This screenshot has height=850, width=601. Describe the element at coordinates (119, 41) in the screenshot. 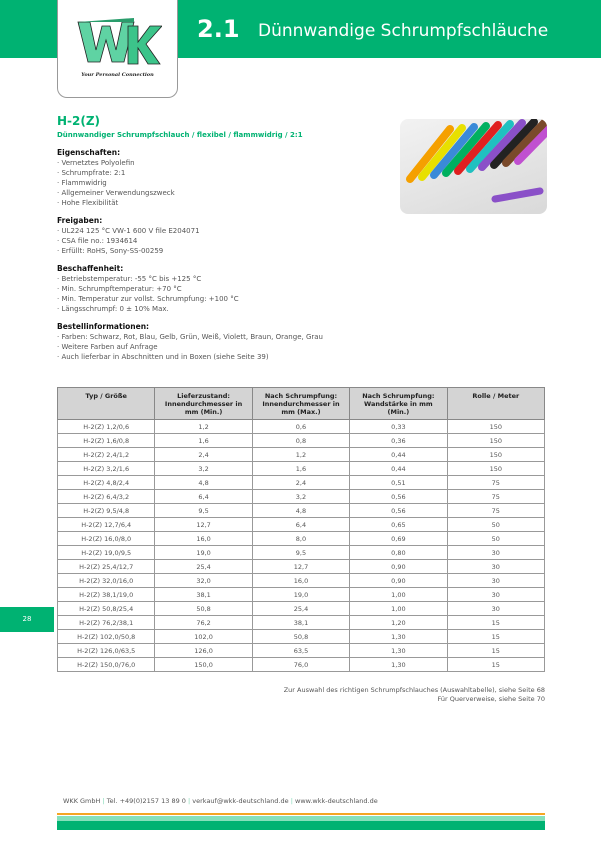

I see `wkk-logo-icon` at that location.